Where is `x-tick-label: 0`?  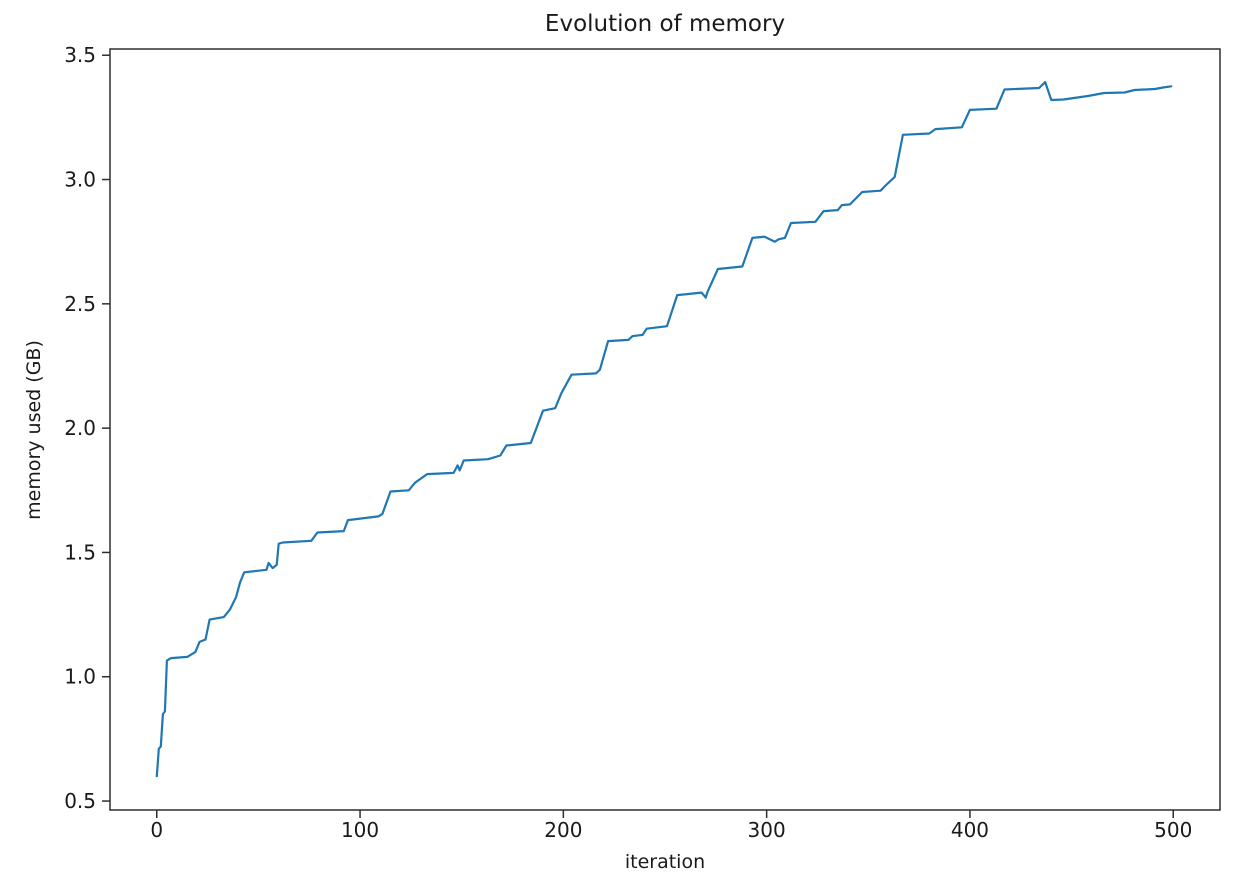 x-tick-label: 0 is located at coordinates (156, 830).